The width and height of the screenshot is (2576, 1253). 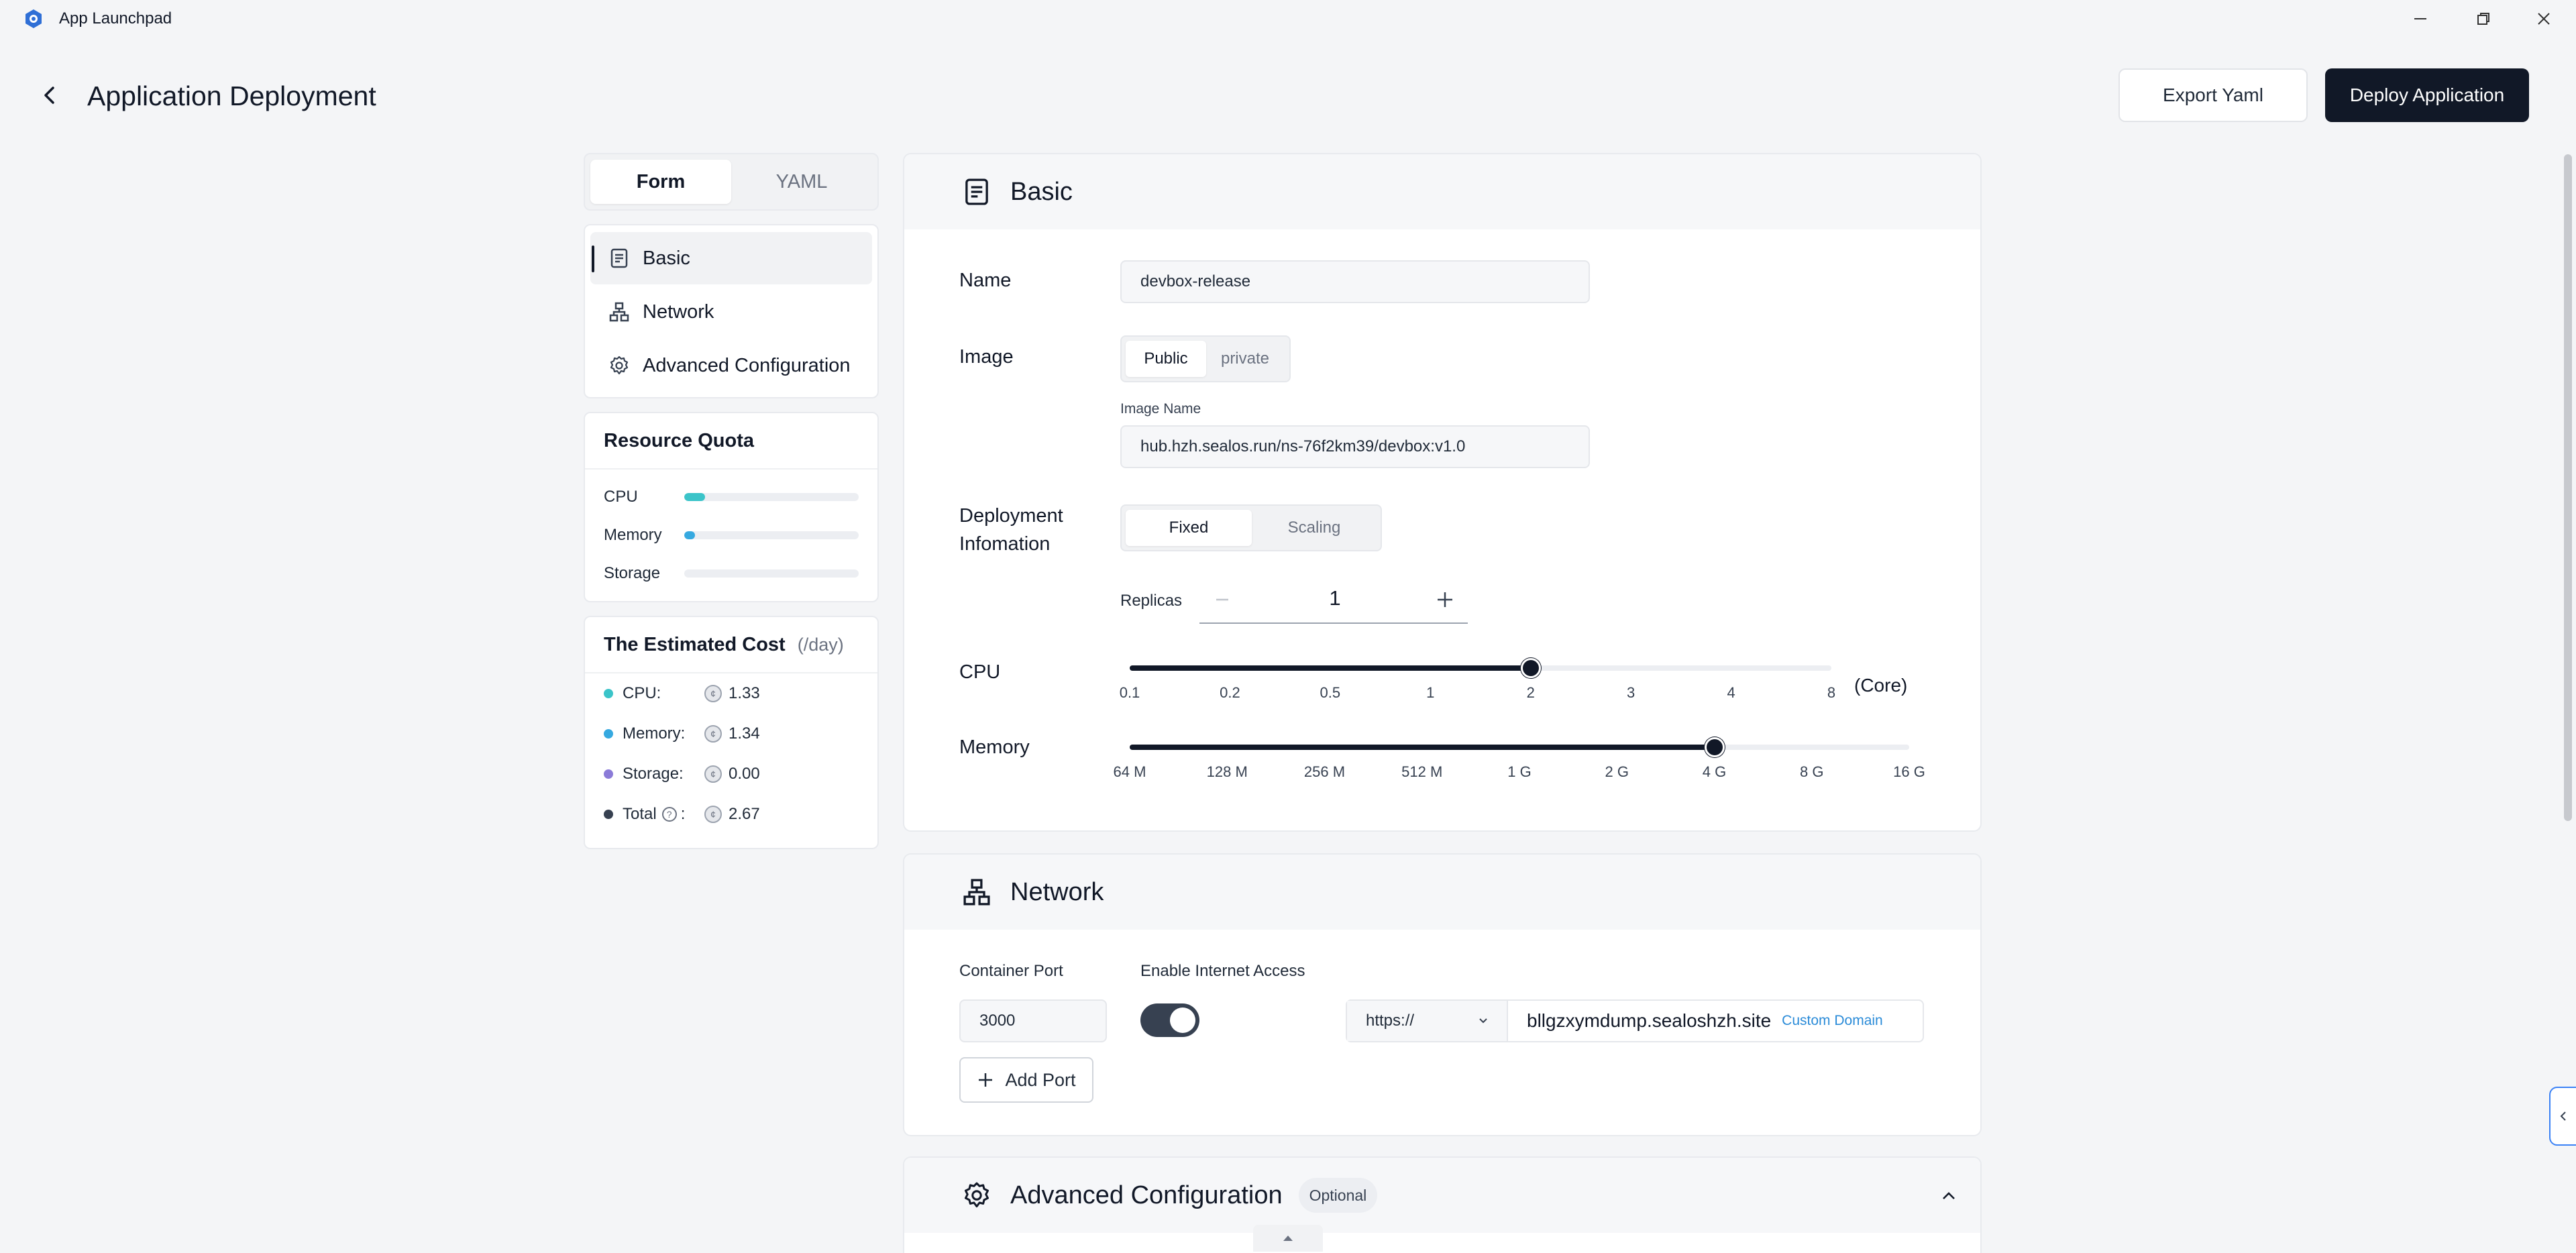 What do you see at coordinates (1041, 191) in the screenshot?
I see `basic-section-title: Basic` at bounding box center [1041, 191].